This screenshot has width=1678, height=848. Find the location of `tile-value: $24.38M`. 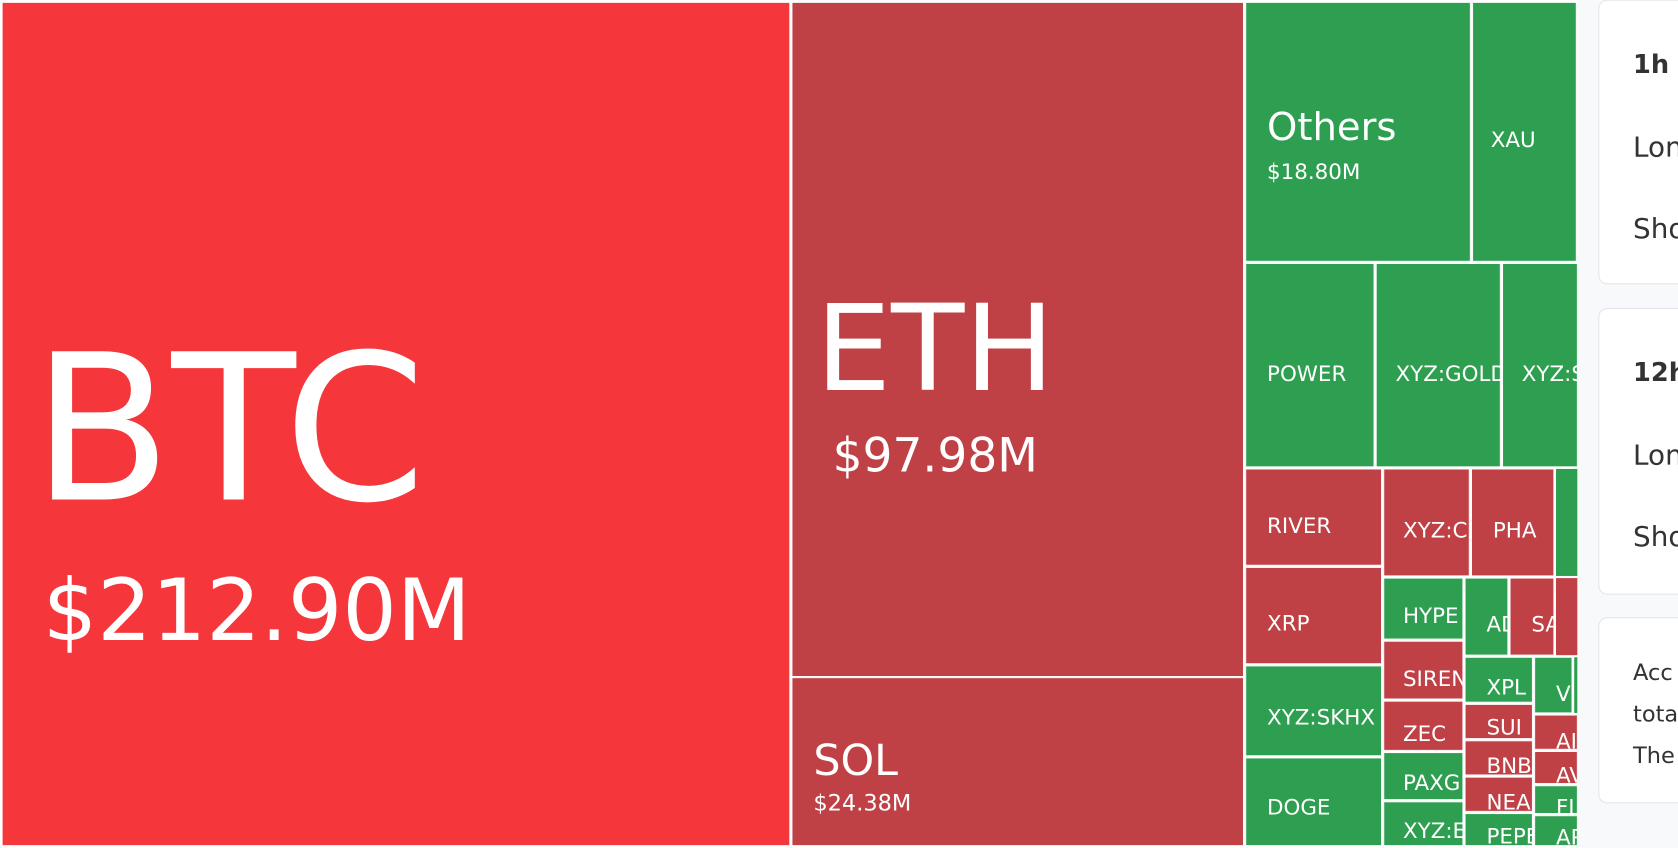

tile-value: $24.38M is located at coordinates (862, 804).